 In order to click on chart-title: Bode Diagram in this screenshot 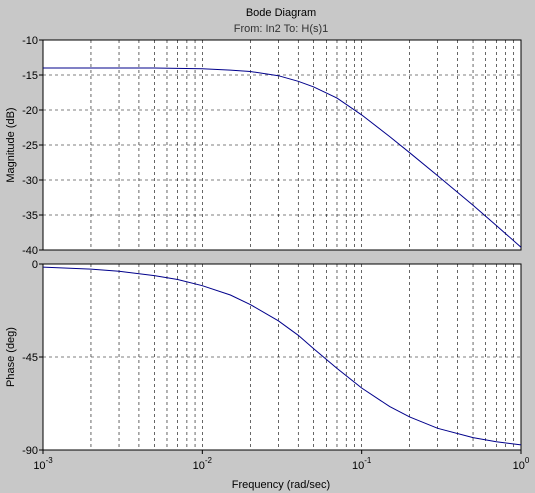, I will do `click(281, 13)`.